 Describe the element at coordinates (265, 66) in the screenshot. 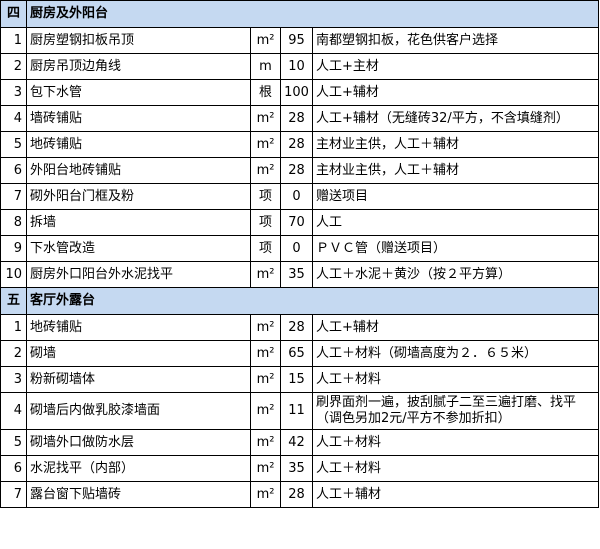

I see `unit: m` at that location.